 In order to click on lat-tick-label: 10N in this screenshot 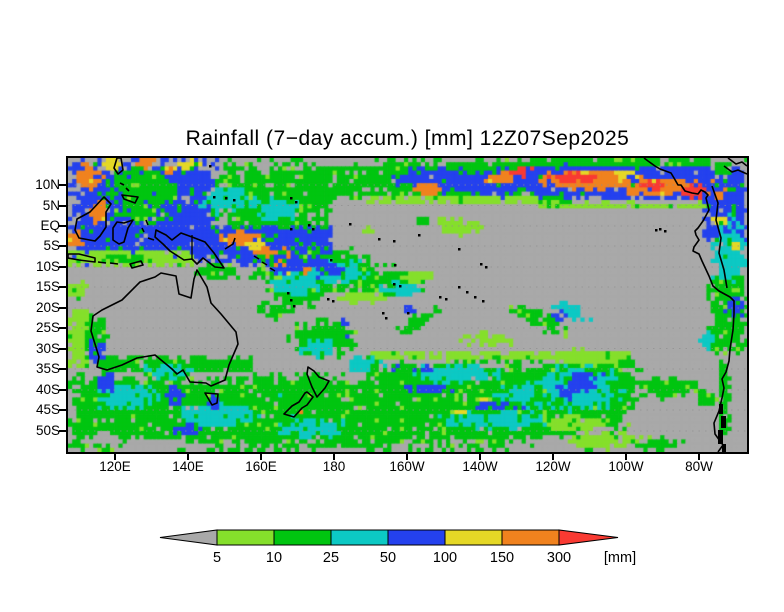, I will do `click(47, 184)`.